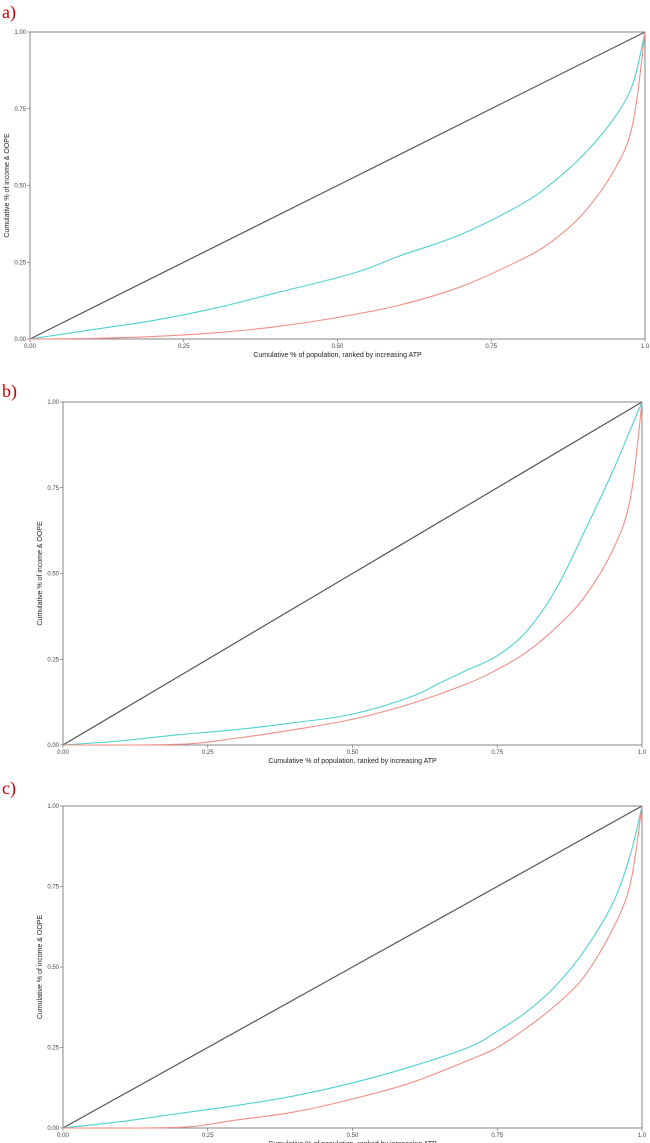 This screenshot has height=1143, width=650. I want to click on panel-label: c), so click(9, 788).